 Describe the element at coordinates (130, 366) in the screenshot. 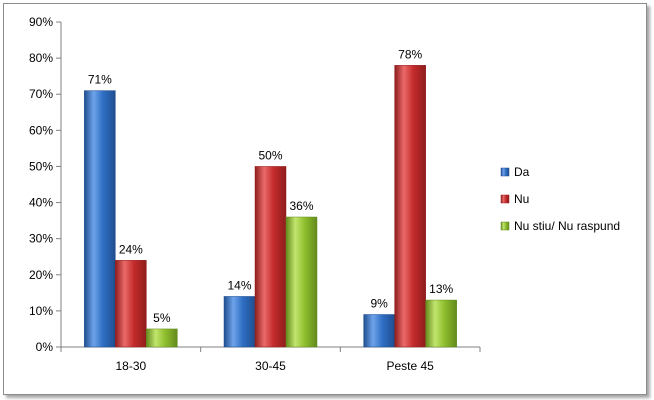

I see `x-tick-label: 18-30` at that location.